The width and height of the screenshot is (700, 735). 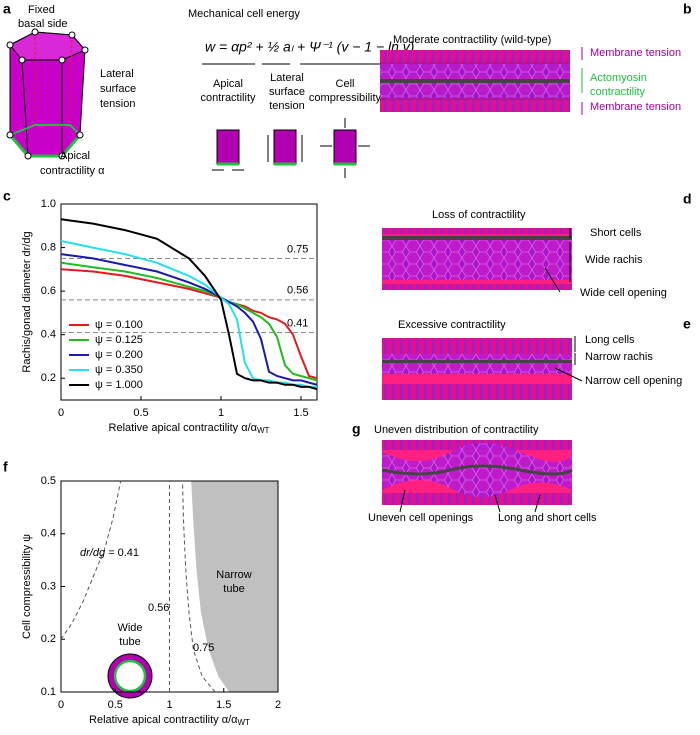 I want to click on x-tick-label: 2, so click(x=278, y=705).